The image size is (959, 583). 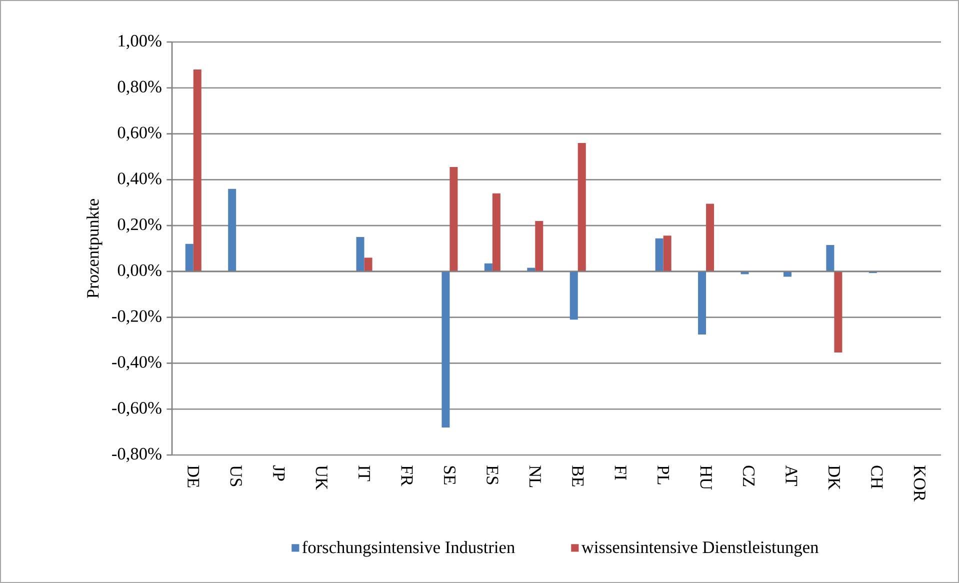 What do you see at coordinates (140, 179) in the screenshot?
I see `y-tick-label: 0,40%` at bounding box center [140, 179].